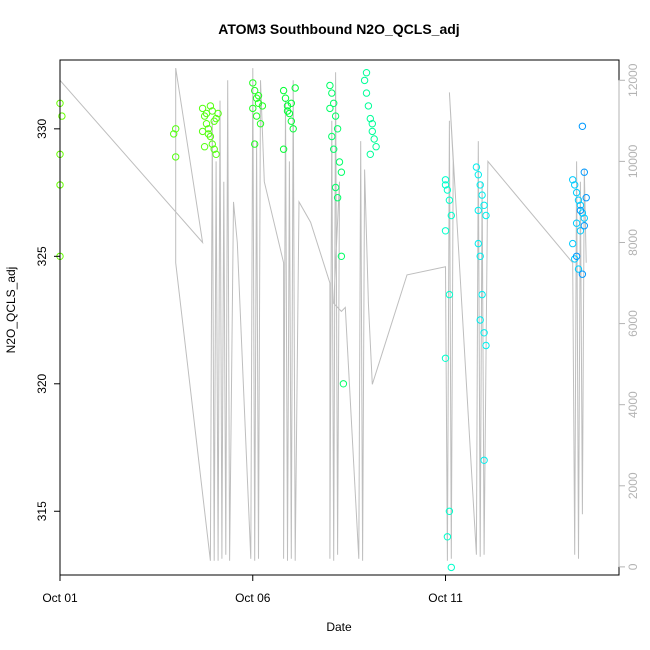 This screenshot has height=650, width=650. Describe the element at coordinates (633, 485) in the screenshot. I see `right-y-tick-label: 2000` at that location.